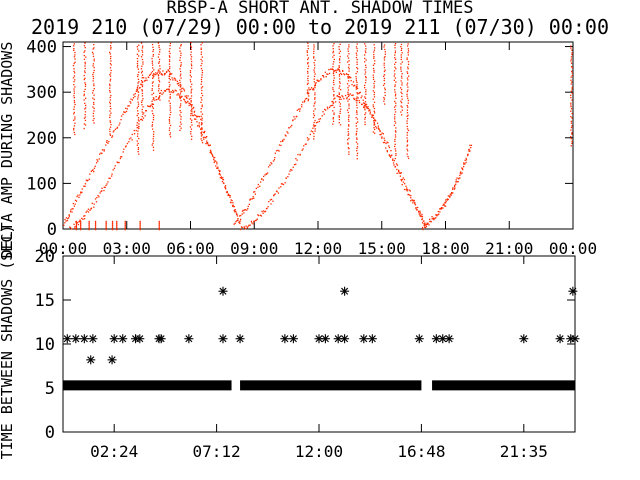 Image resolution: width=640 pixels, height=480 pixels. Describe the element at coordinates (45, 257) in the screenshot. I see `bottom-y-tick-label: 20` at that location.